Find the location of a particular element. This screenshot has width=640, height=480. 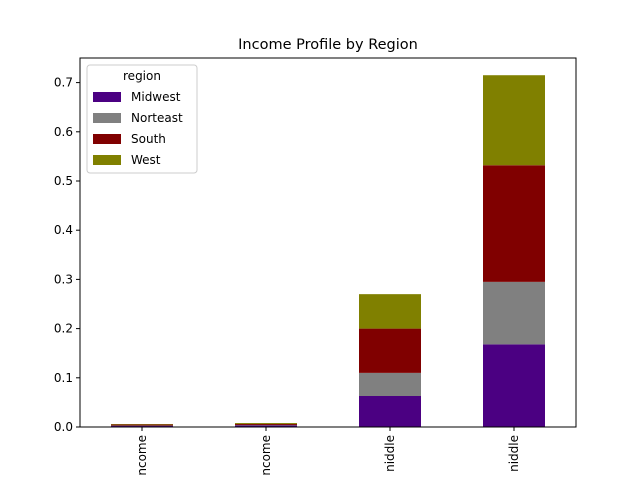

y-tick-label: 0.2 is located at coordinates (63, 329).